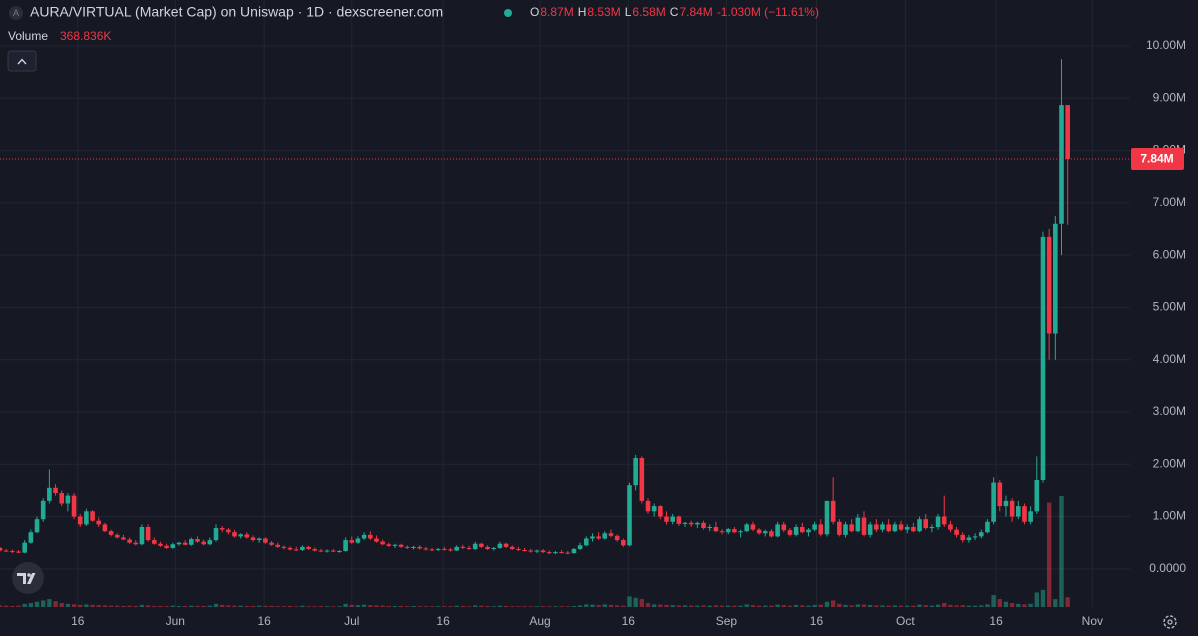 This screenshot has width=1198, height=636. I want to click on collapse-button, so click(22, 61).